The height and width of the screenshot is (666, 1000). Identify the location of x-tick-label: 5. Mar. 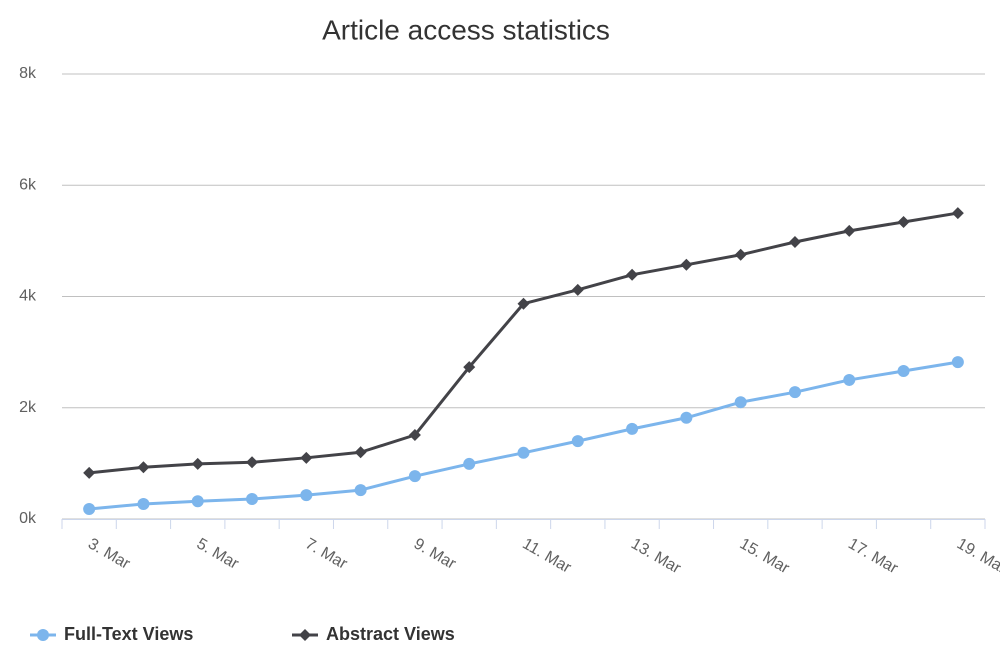
(218, 554).